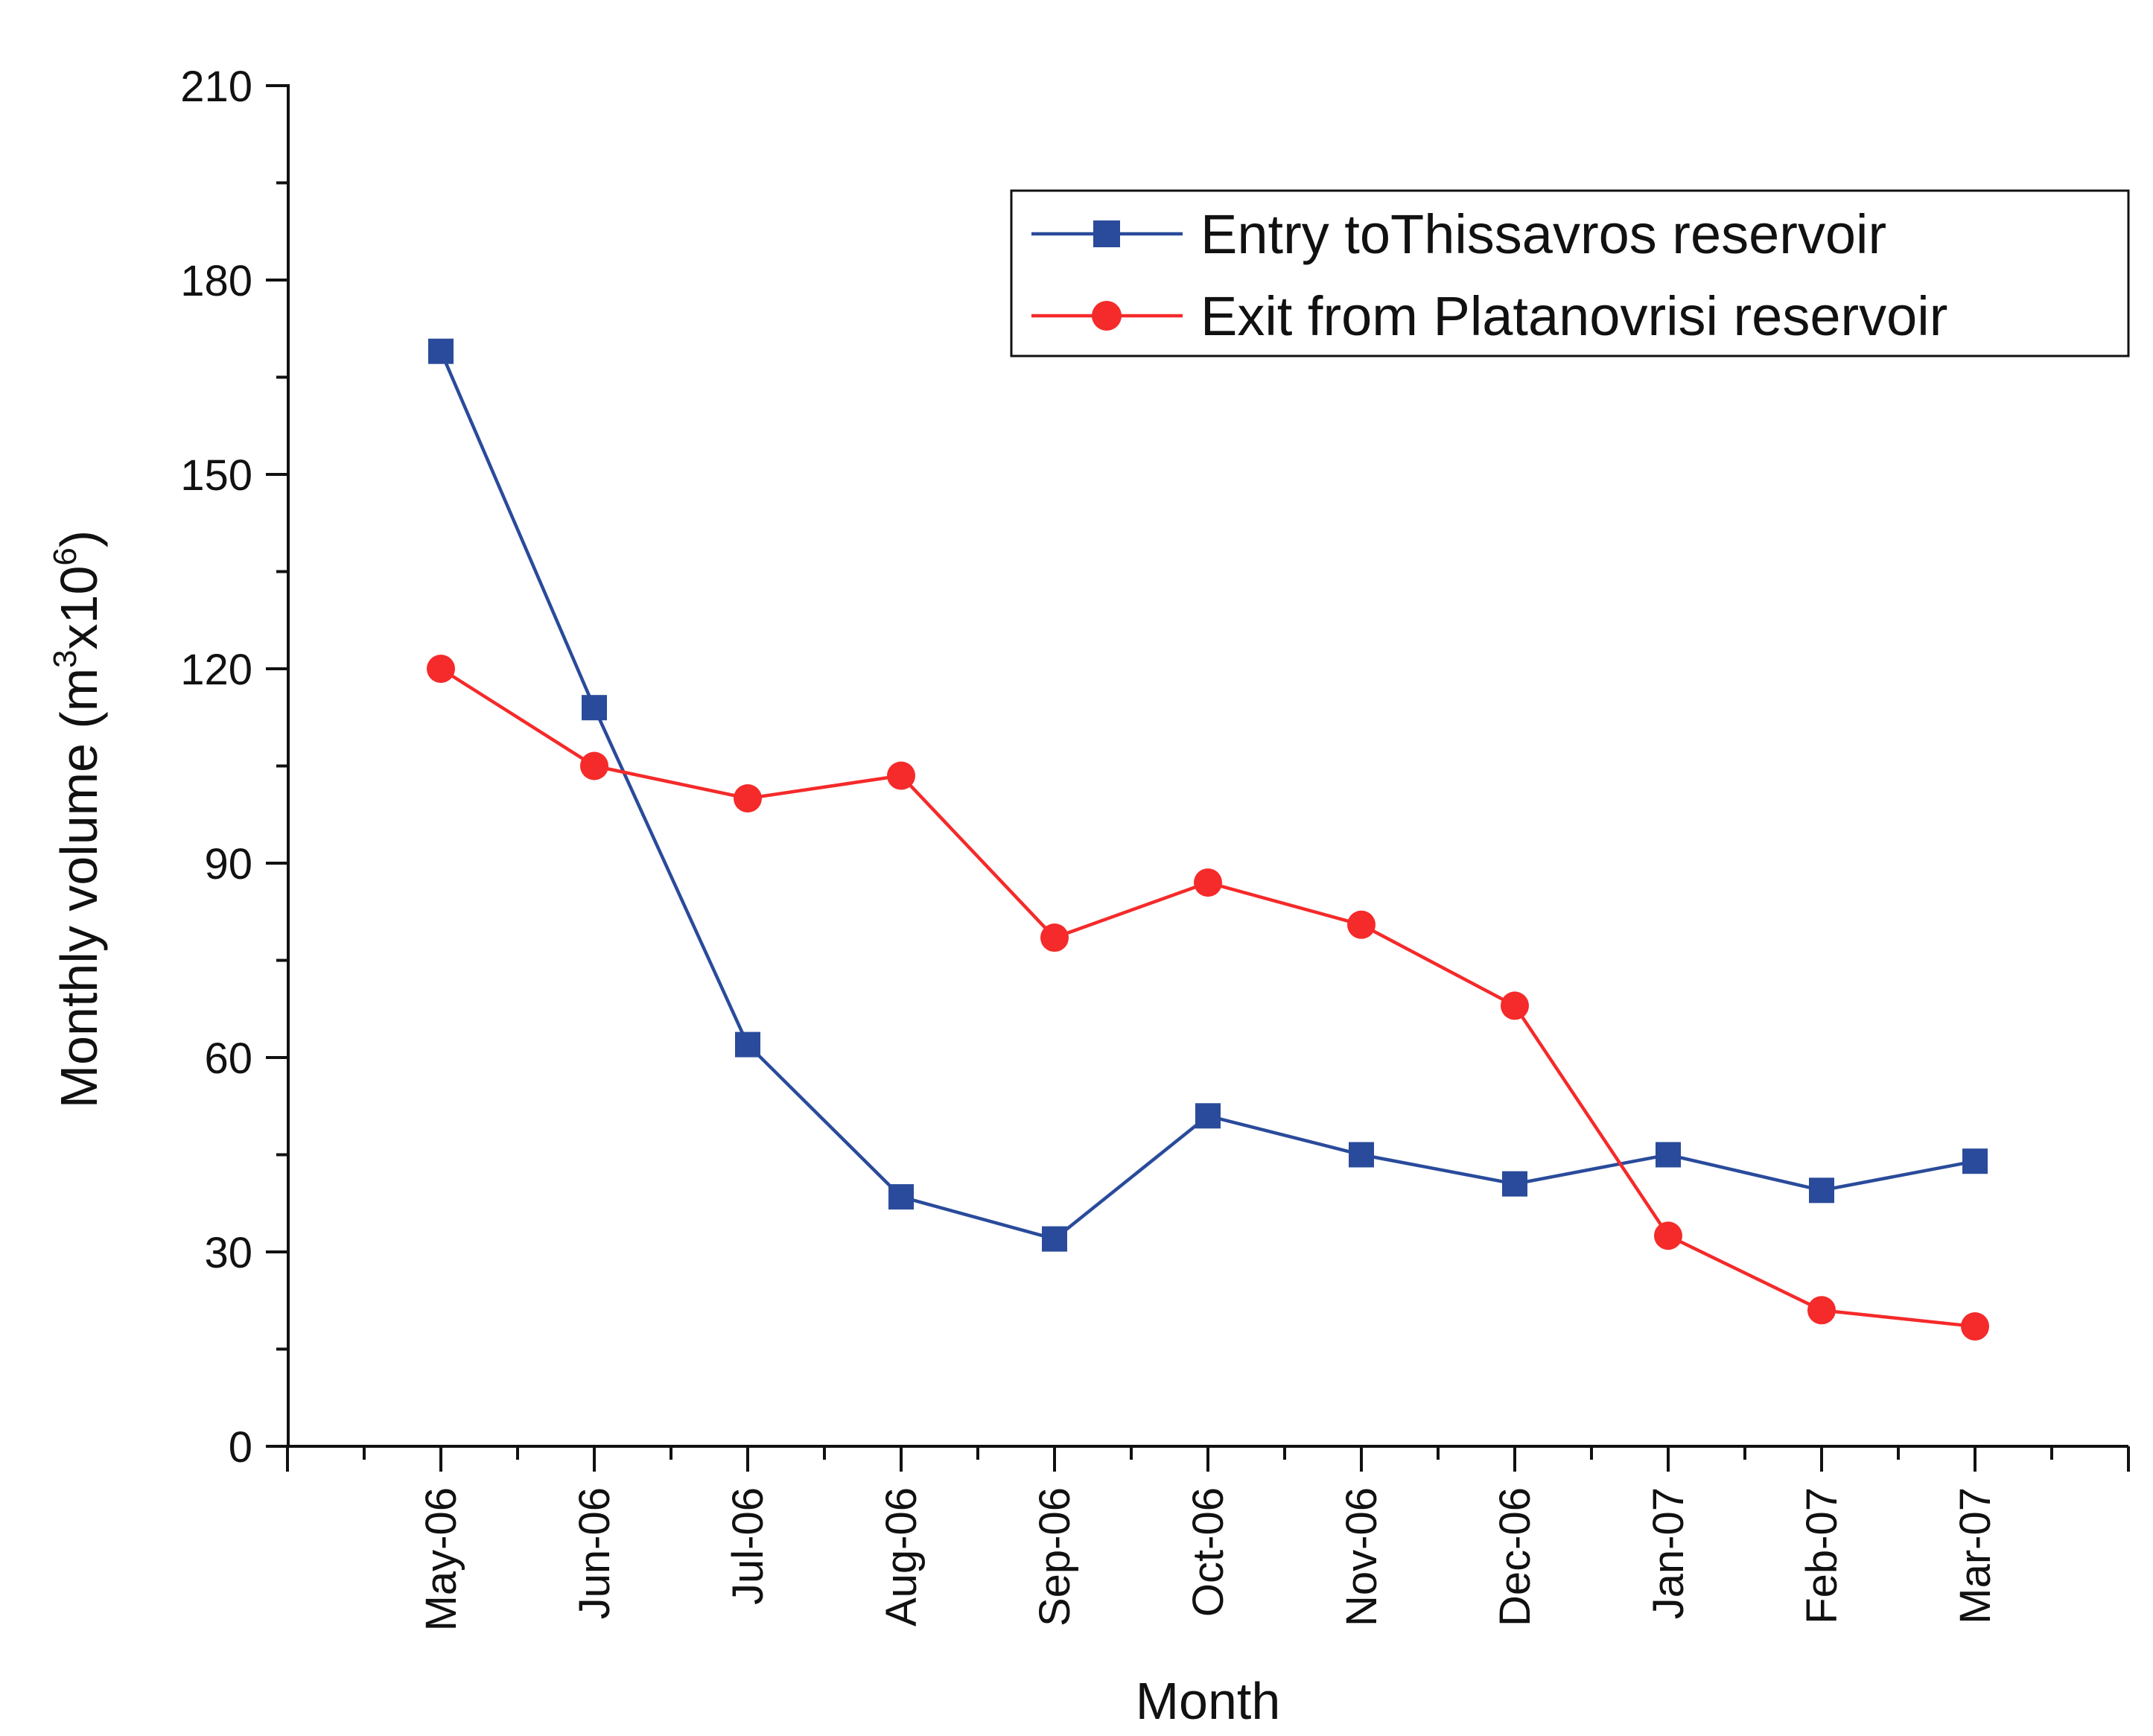 Image resolution: width=2153 pixels, height=1736 pixels. Describe the element at coordinates (594, 1553) in the screenshot. I see `x-tick-label: Jun-06` at that location.